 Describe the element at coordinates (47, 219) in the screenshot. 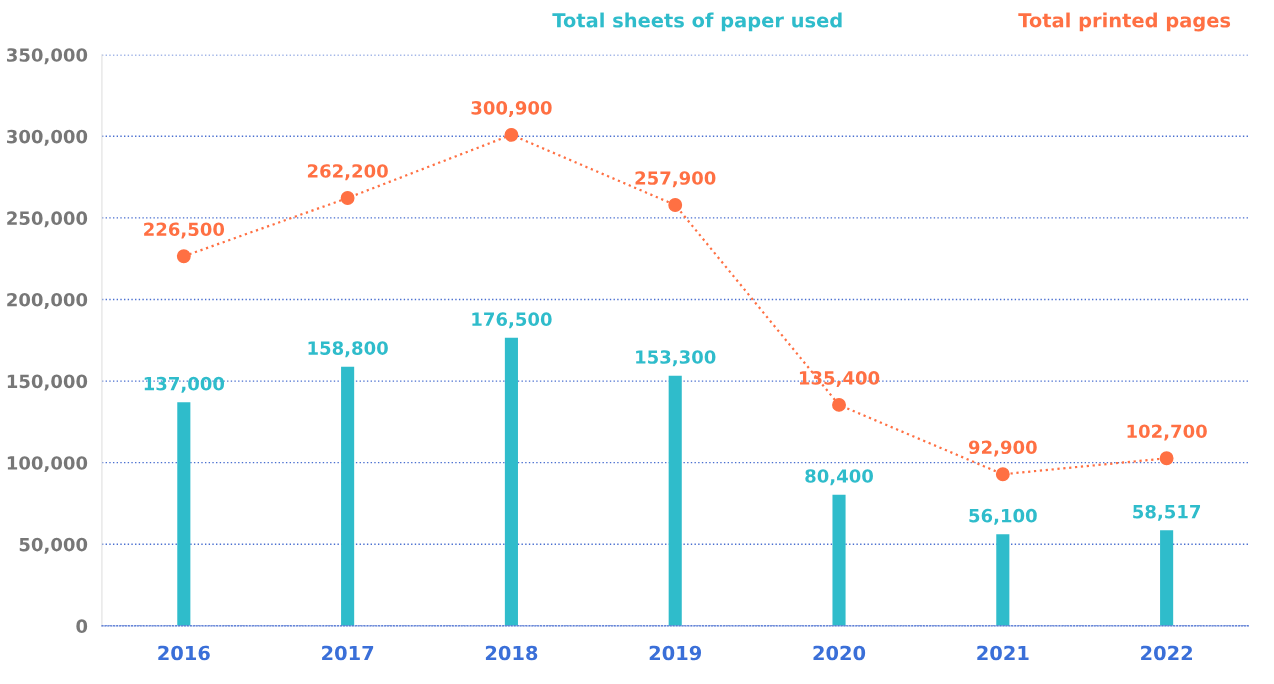

I see `y-tick-label: 250,000` at that location.